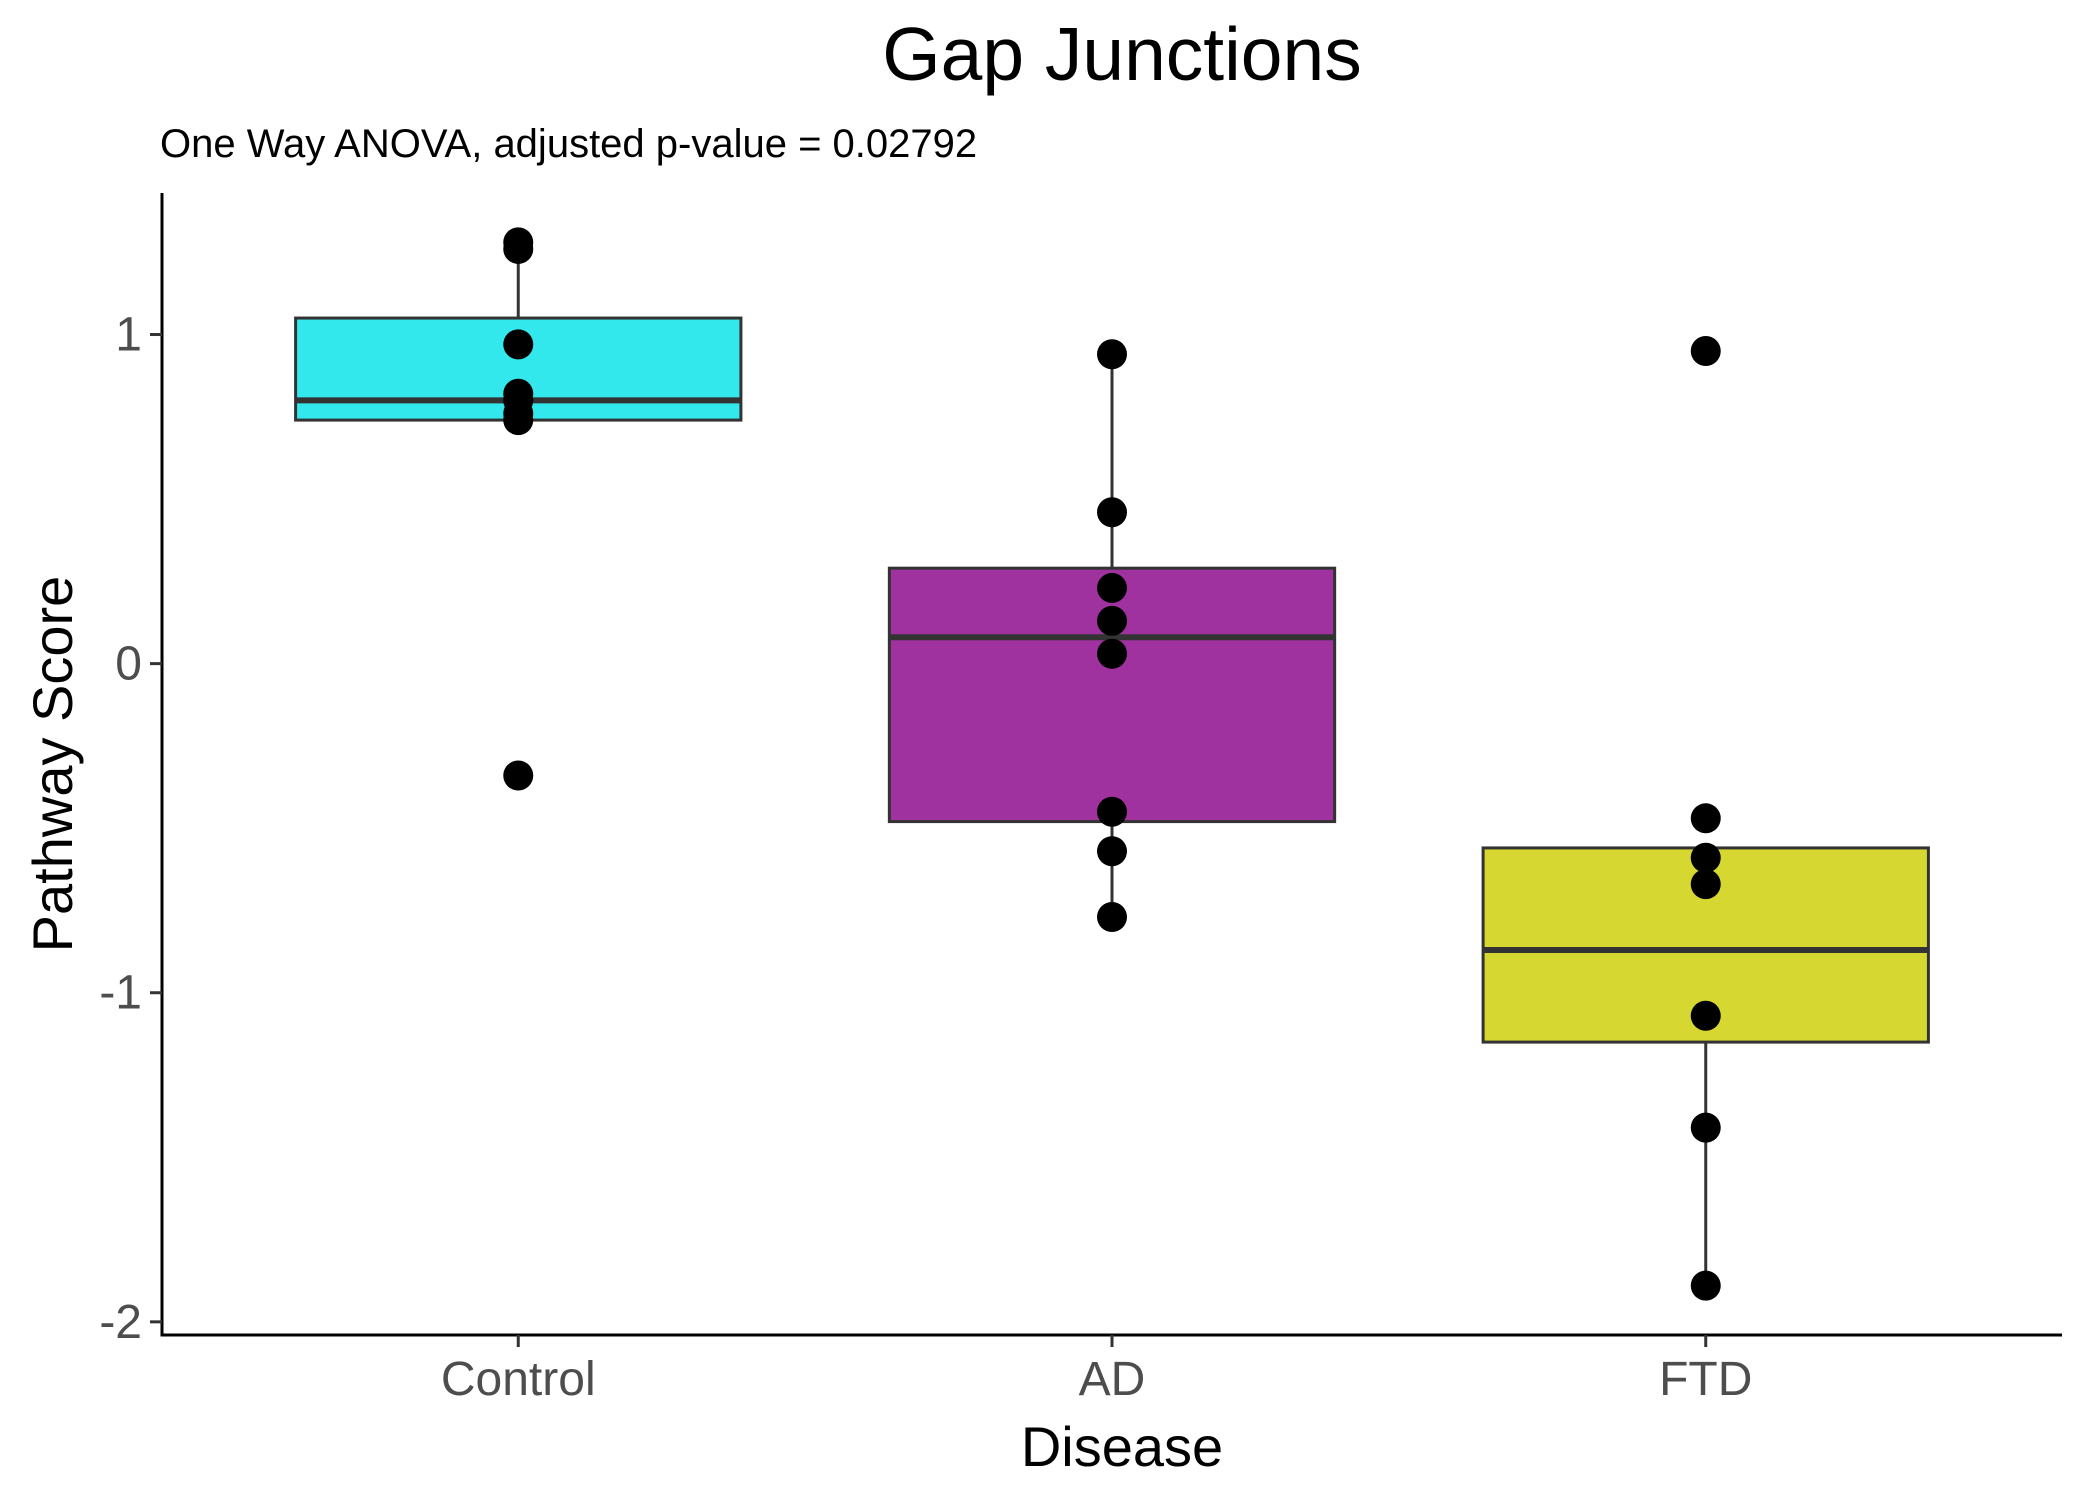 The height and width of the screenshot is (1499, 2100). I want to click on x-tick-label: FTD, so click(1705, 1379).